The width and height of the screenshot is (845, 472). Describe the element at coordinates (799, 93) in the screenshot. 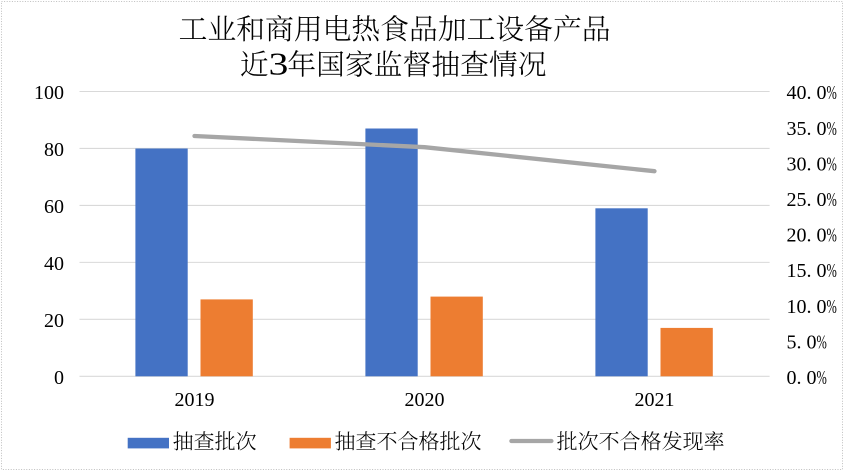

I see `svg-text: 40.` at that location.